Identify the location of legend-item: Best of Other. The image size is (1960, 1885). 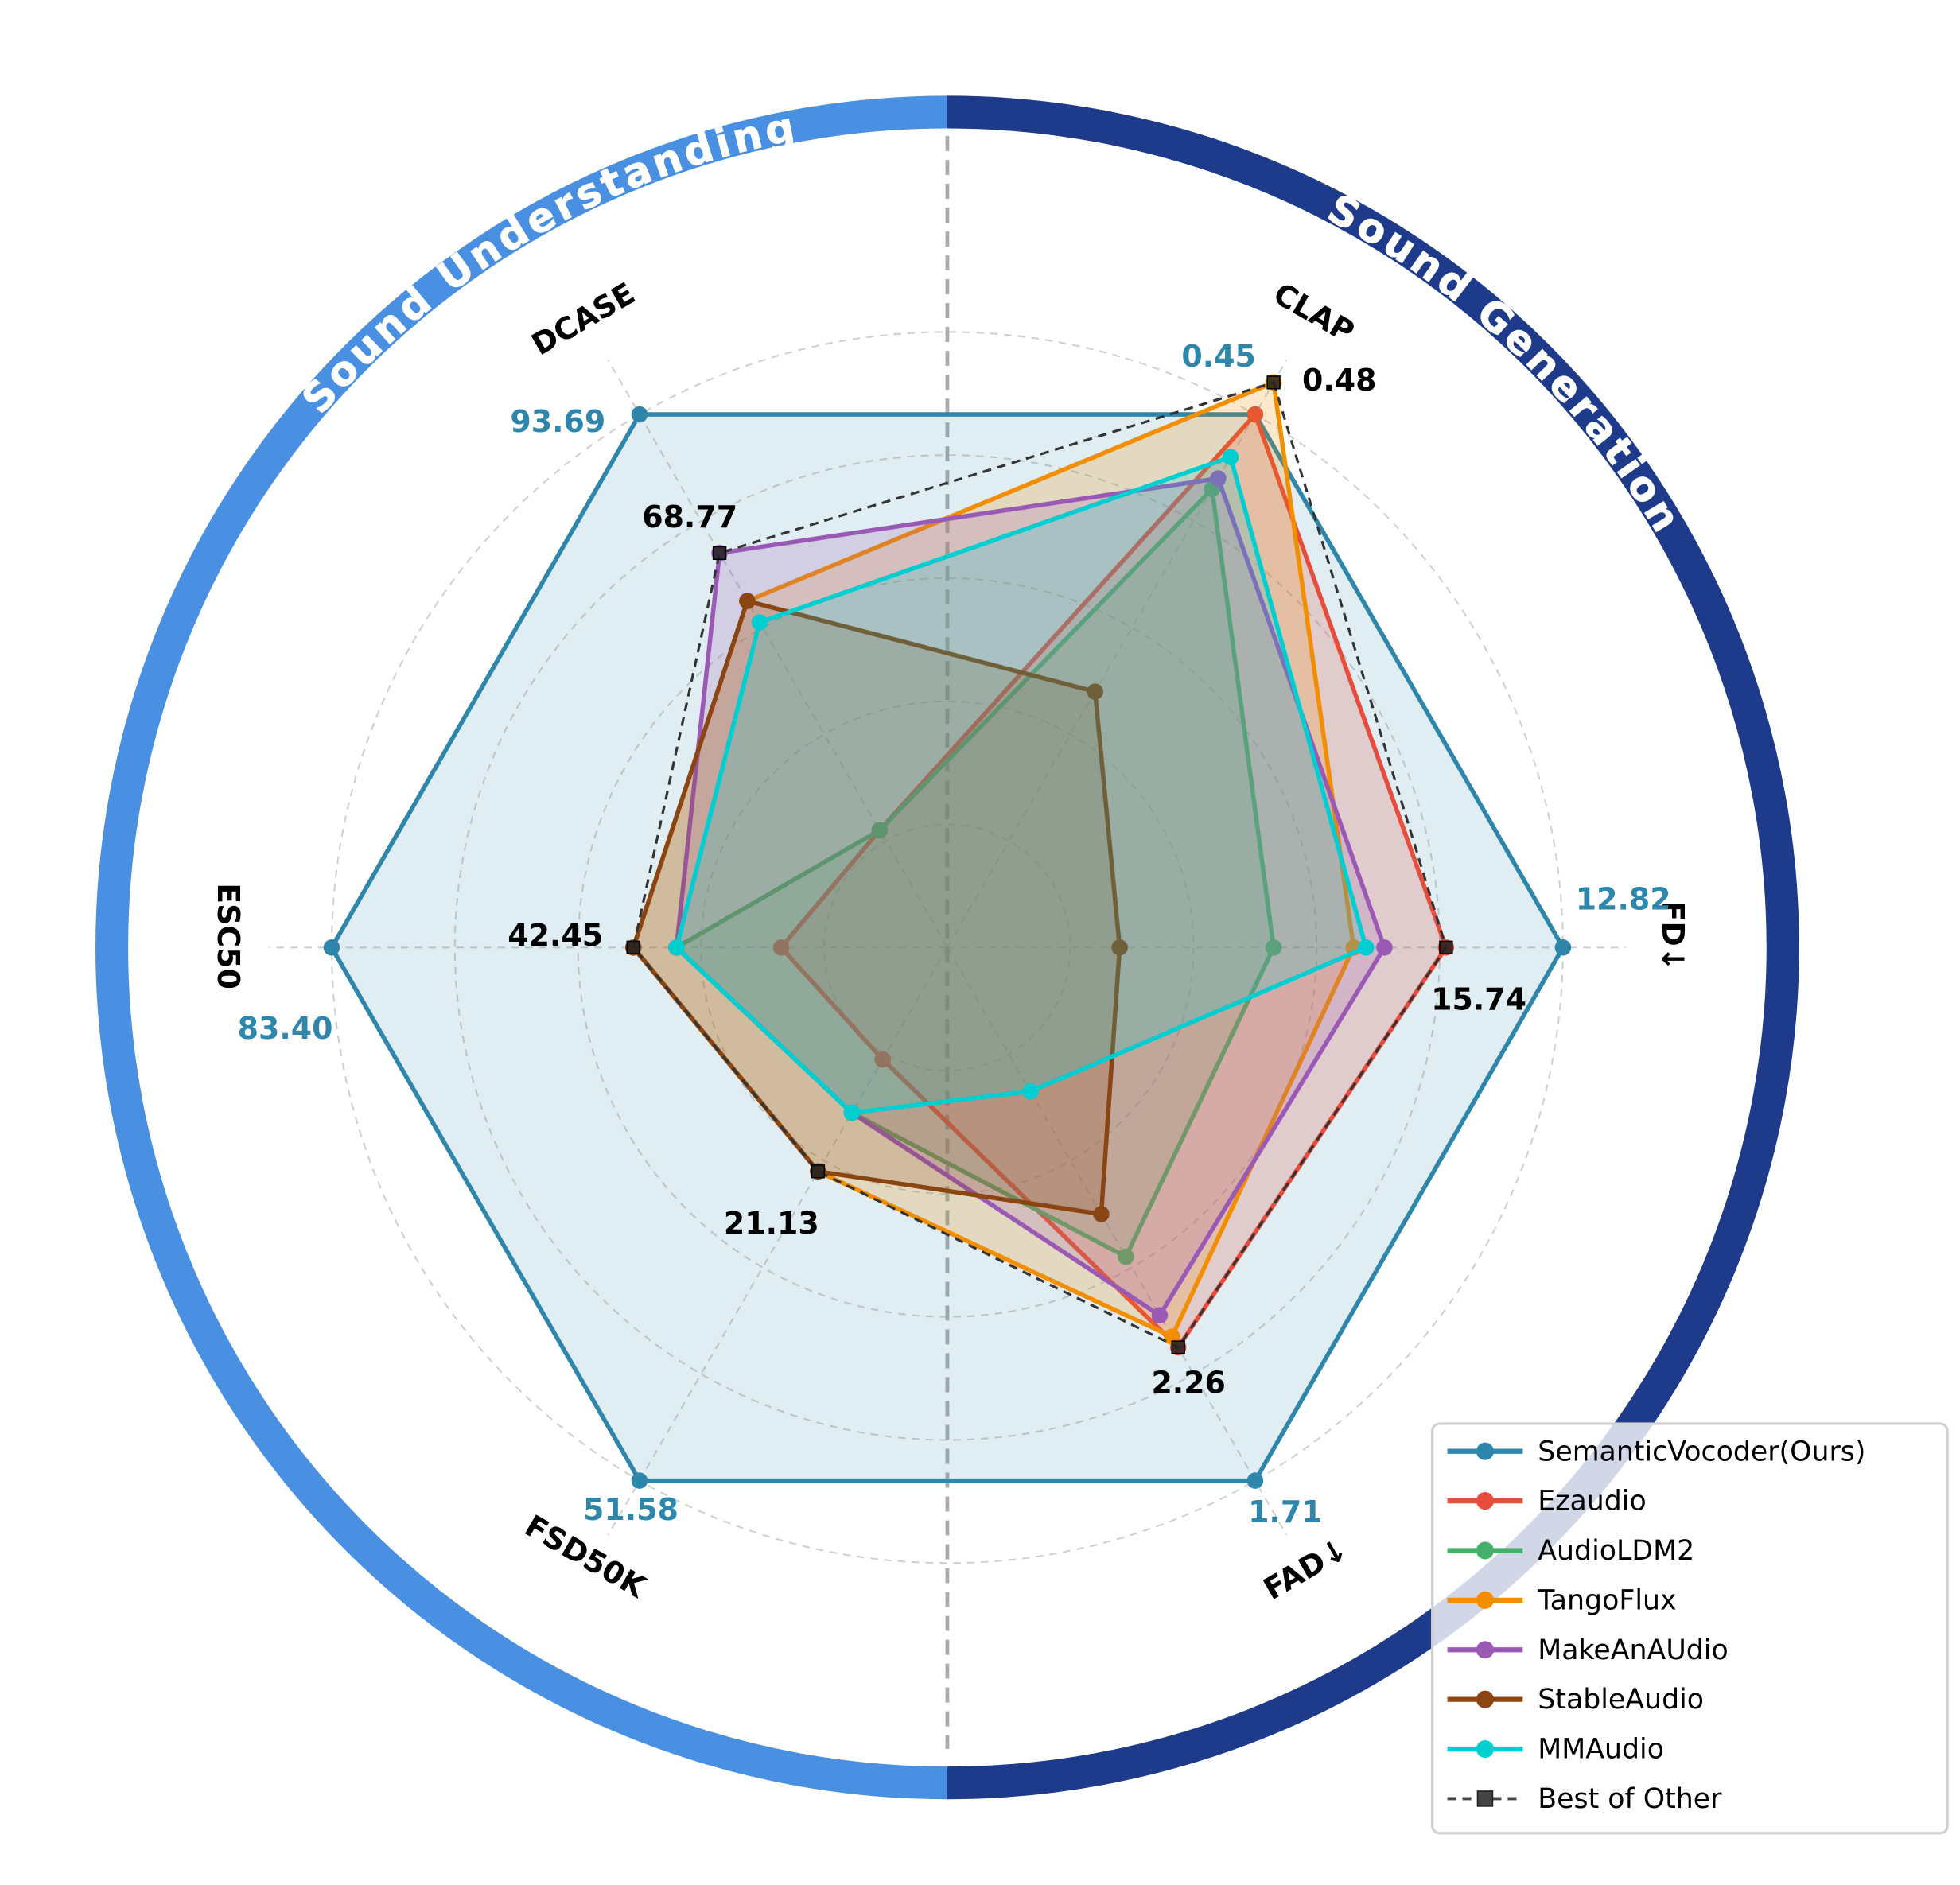
(1584, 1799).